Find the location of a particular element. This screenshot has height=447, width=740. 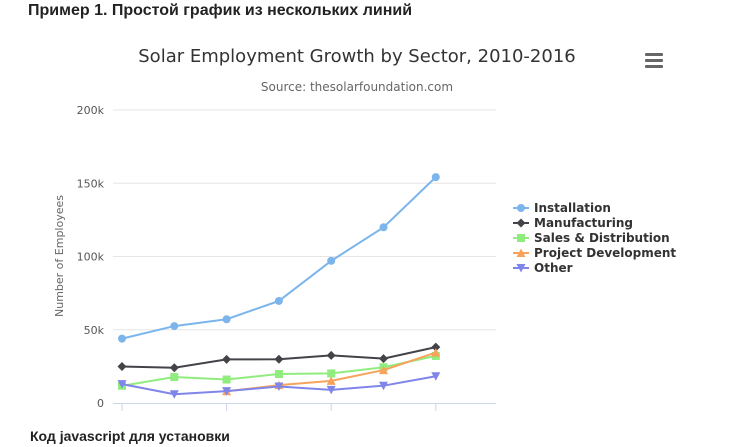

legend-item: Other is located at coordinates (543, 268).